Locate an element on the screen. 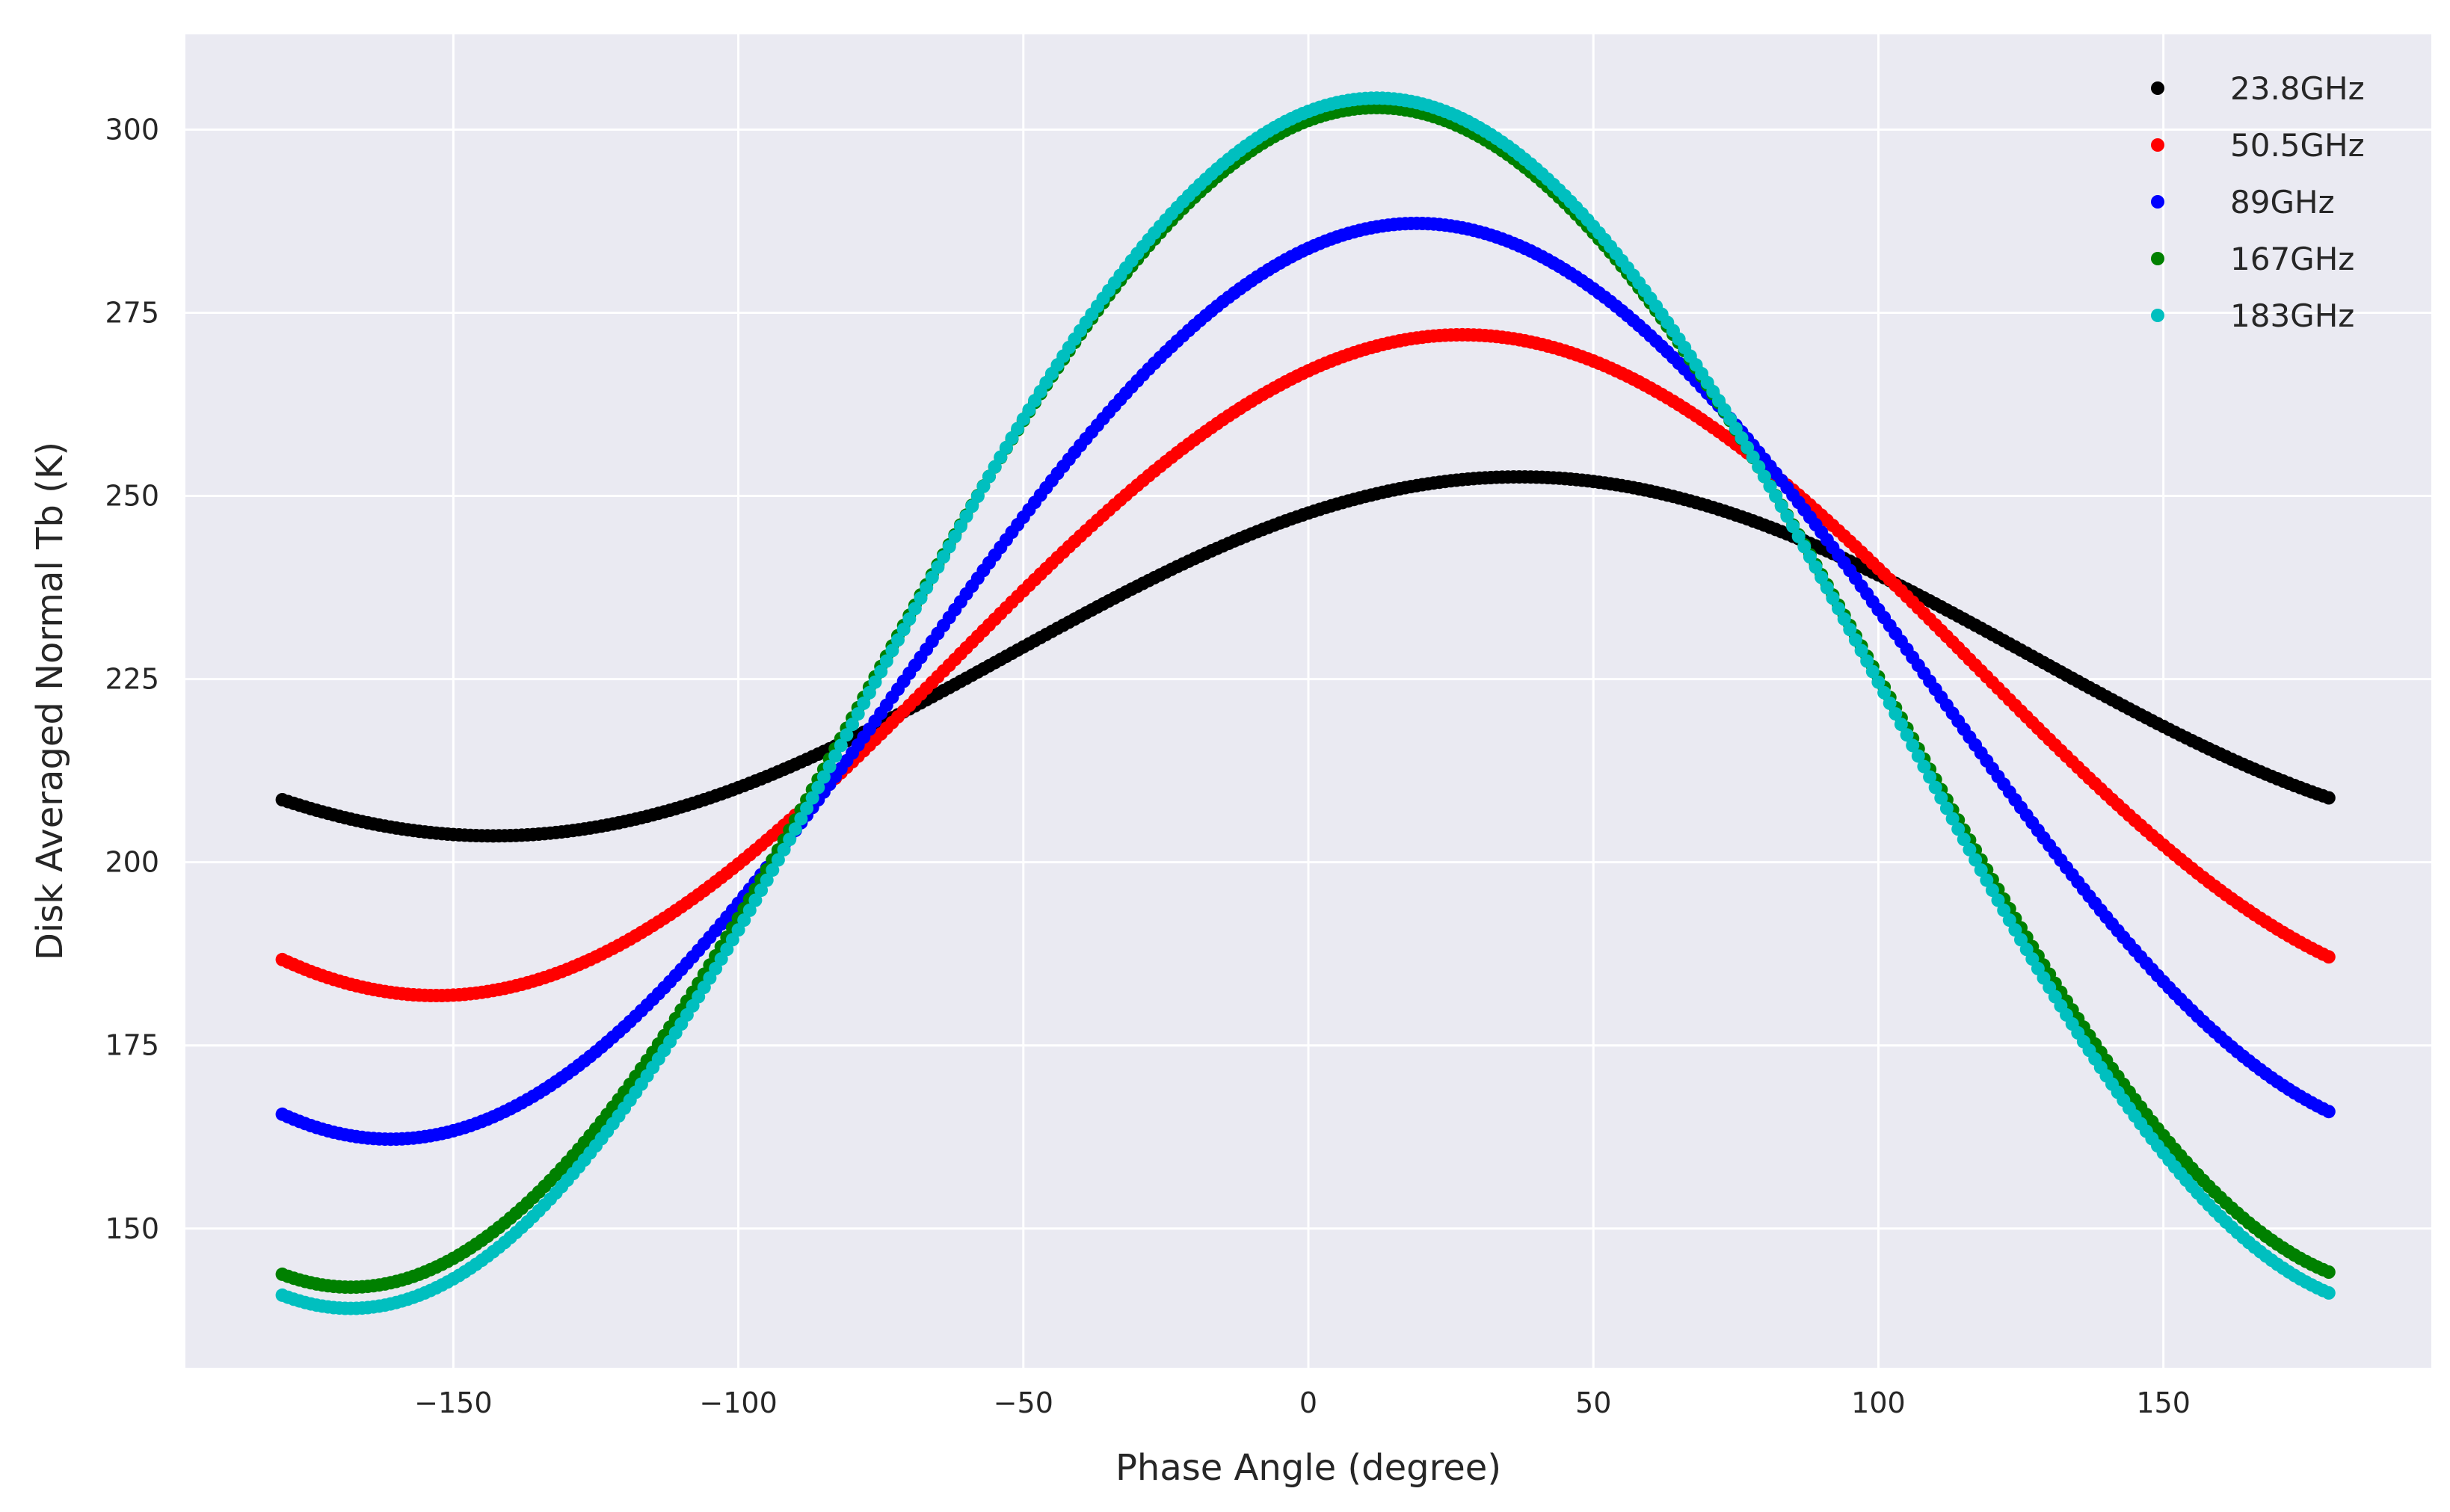 The image size is (2450, 1512). x-tick-label: −150 is located at coordinates (453, 1402).